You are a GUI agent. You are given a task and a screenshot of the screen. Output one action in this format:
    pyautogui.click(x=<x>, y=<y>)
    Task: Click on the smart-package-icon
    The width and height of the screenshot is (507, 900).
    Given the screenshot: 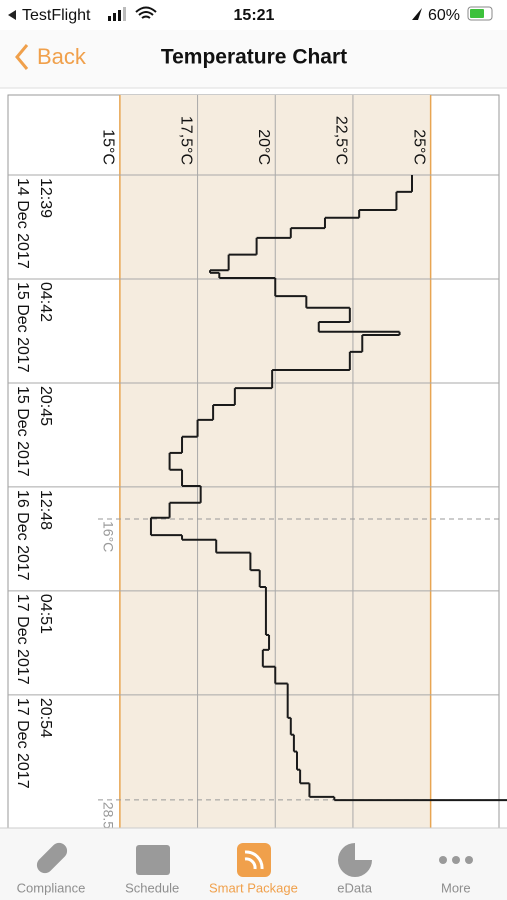 What is the action you would take?
    pyautogui.click(x=254, y=860)
    